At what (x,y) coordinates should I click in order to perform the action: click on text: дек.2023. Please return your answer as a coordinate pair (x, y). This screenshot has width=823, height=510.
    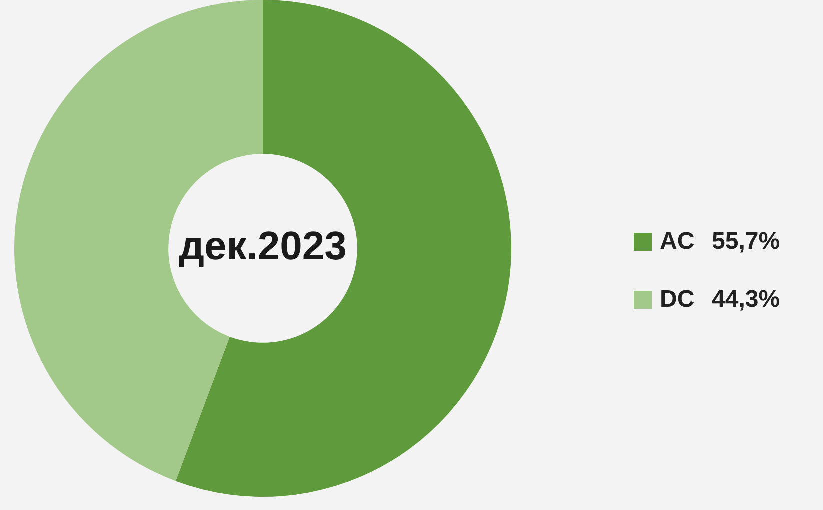
    Looking at the image, I should click on (263, 246).